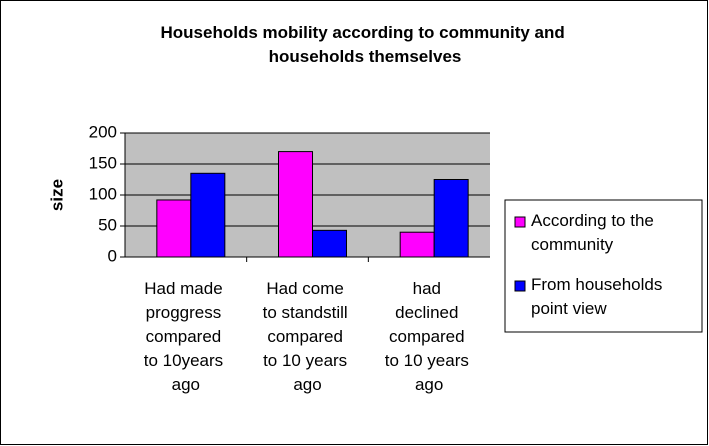 The image size is (709, 446). What do you see at coordinates (599, 296) in the screenshot?
I see `legend-label: From households point view` at bounding box center [599, 296].